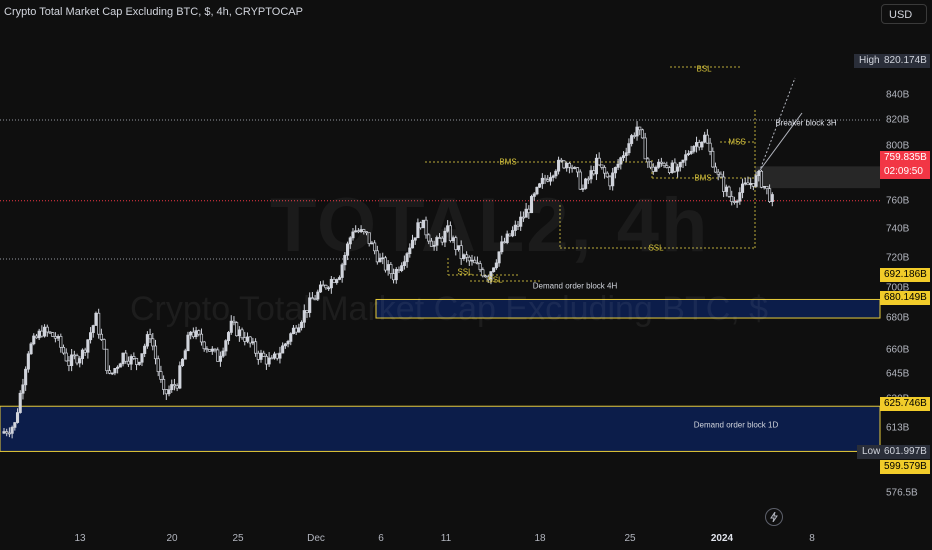 Image resolution: width=932 pixels, height=550 pixels. What do you see at coordinates (898, 374) in the screenshot?
I see `y-tick-label: 645B` at bounding box center [898, 374].